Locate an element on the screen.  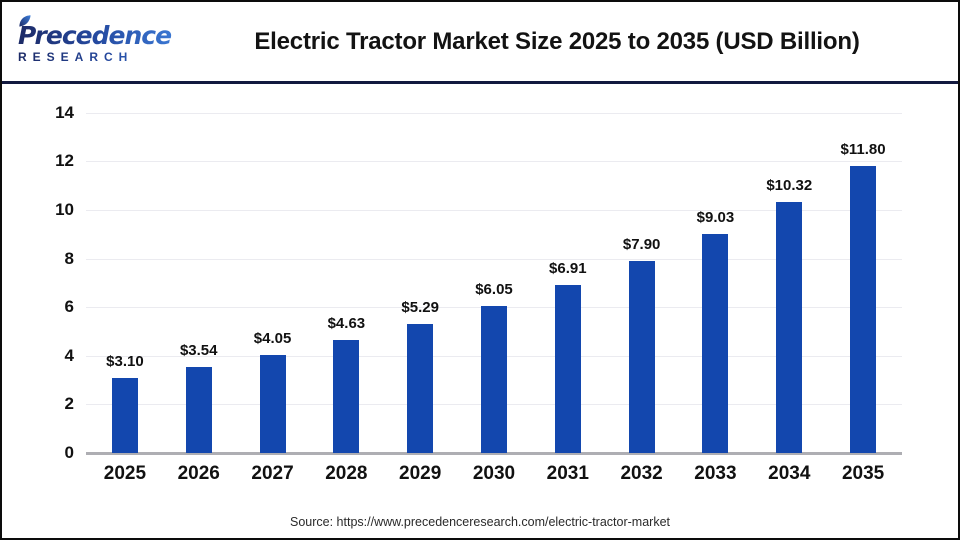
bar-column: $4.05 is located at coordinates (273, 268).